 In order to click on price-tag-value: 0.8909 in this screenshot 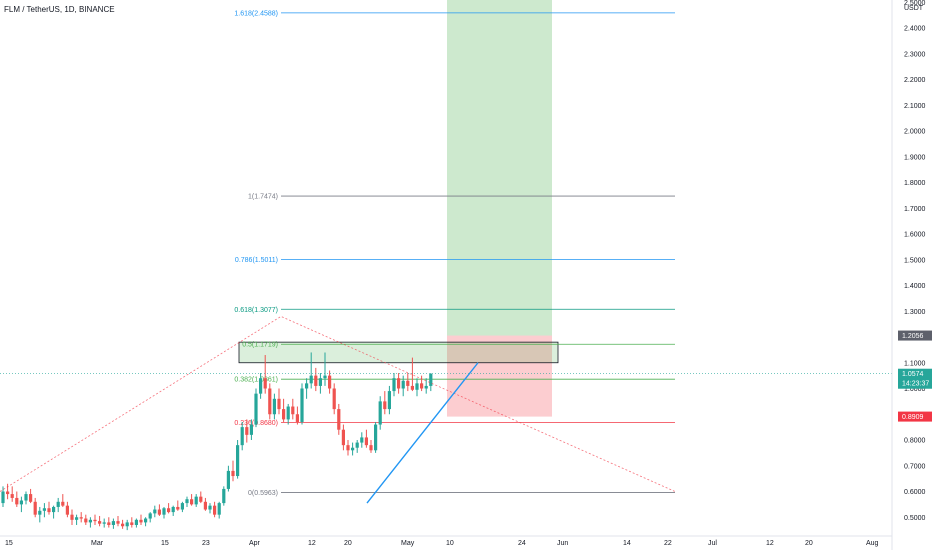, I will do `click(913, 417)`.